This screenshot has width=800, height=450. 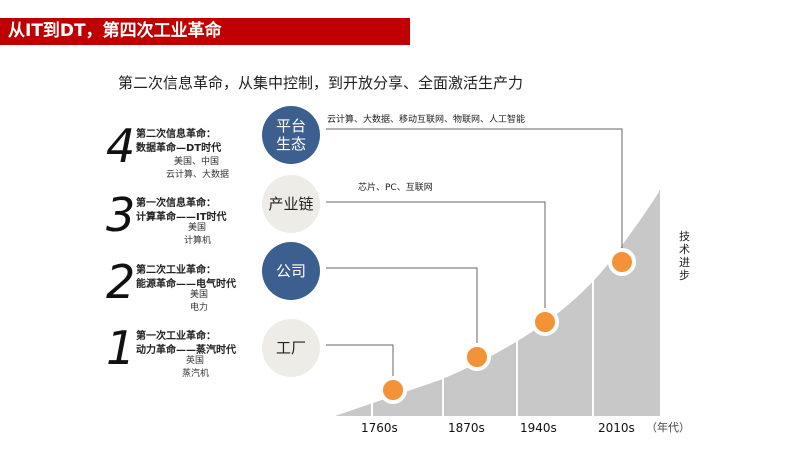 I want to click on milestone-dot-2010s, so click(x=622, y=262).